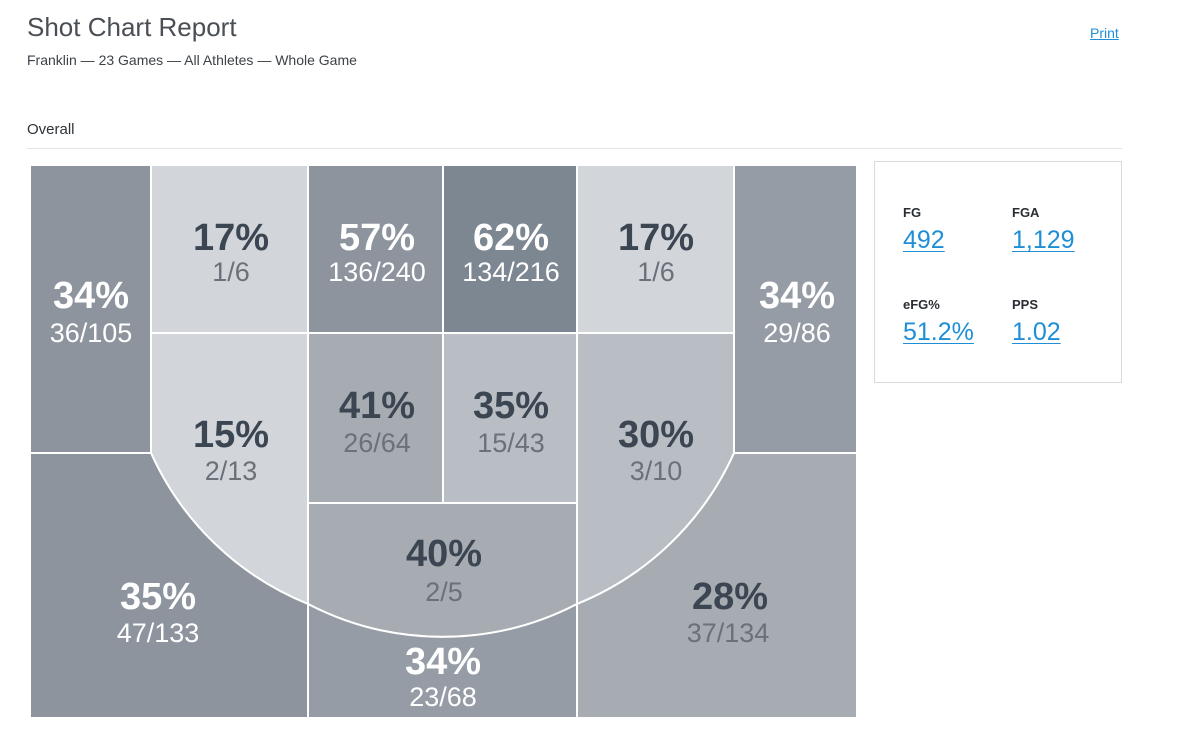 The image size is (1188, 748). Describe the element at coordinates (158, 633) in the screenshot. I see `zone-ratio-left-wing-three: 47/133` at that location.